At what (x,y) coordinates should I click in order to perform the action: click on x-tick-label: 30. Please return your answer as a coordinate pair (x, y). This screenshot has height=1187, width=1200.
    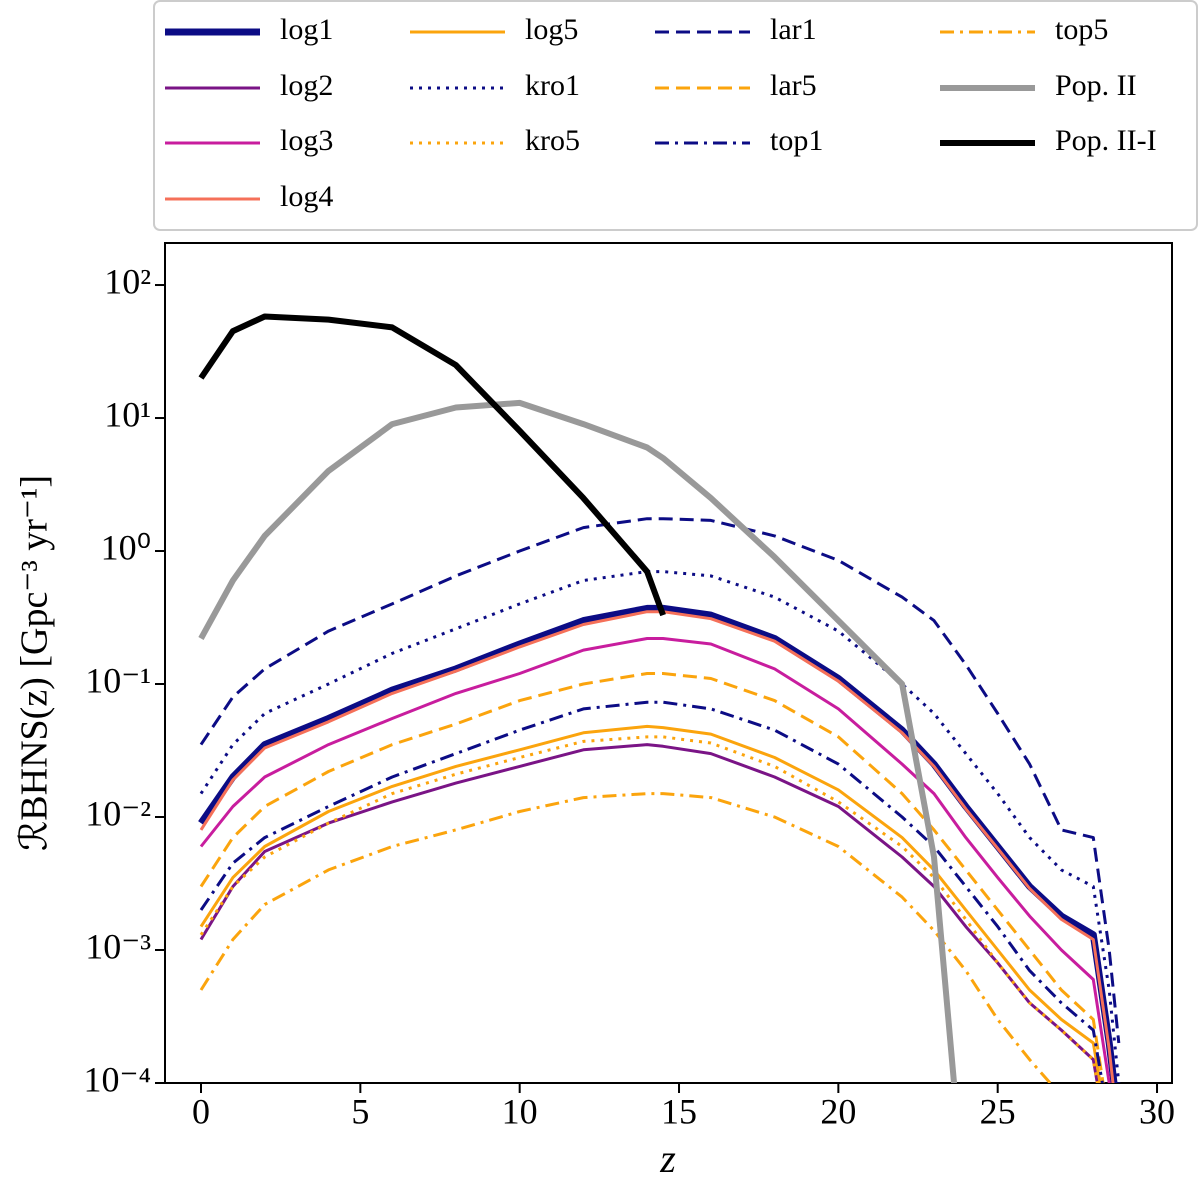
    Looking at the image, I should click on (1157, 1111).